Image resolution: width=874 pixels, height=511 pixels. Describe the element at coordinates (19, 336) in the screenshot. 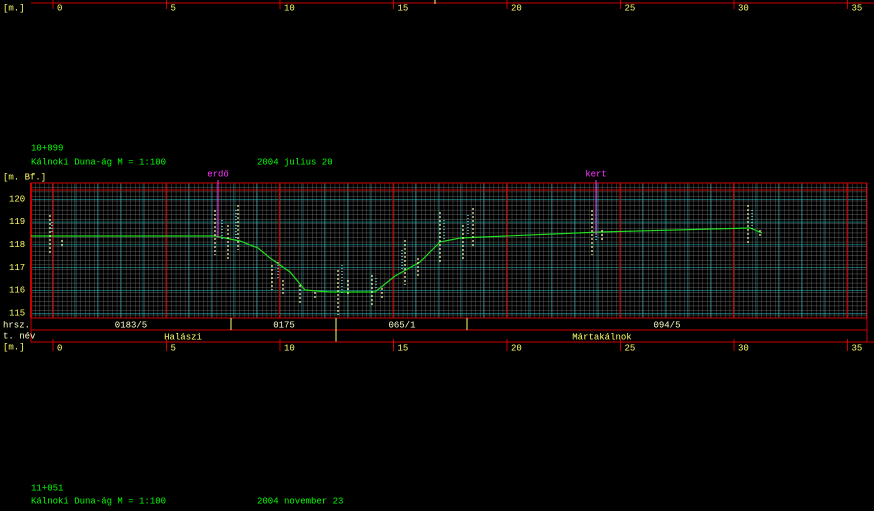

I see `row-label: t. név` at that location.